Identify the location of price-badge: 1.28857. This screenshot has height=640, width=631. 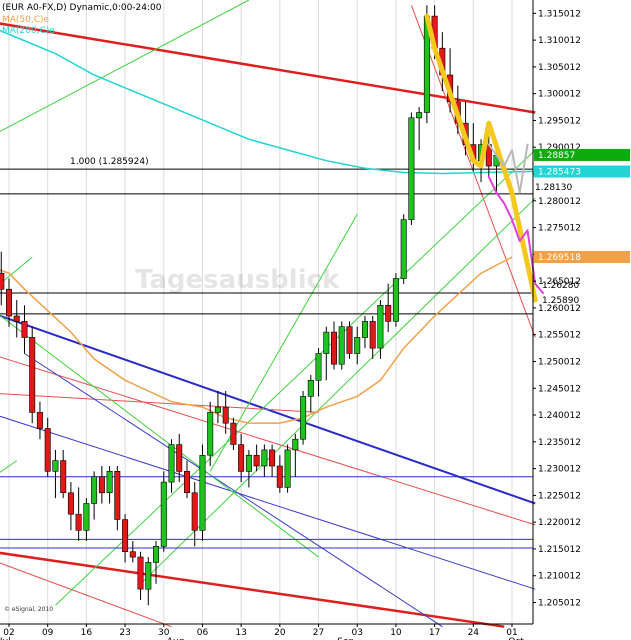
(582, 154).